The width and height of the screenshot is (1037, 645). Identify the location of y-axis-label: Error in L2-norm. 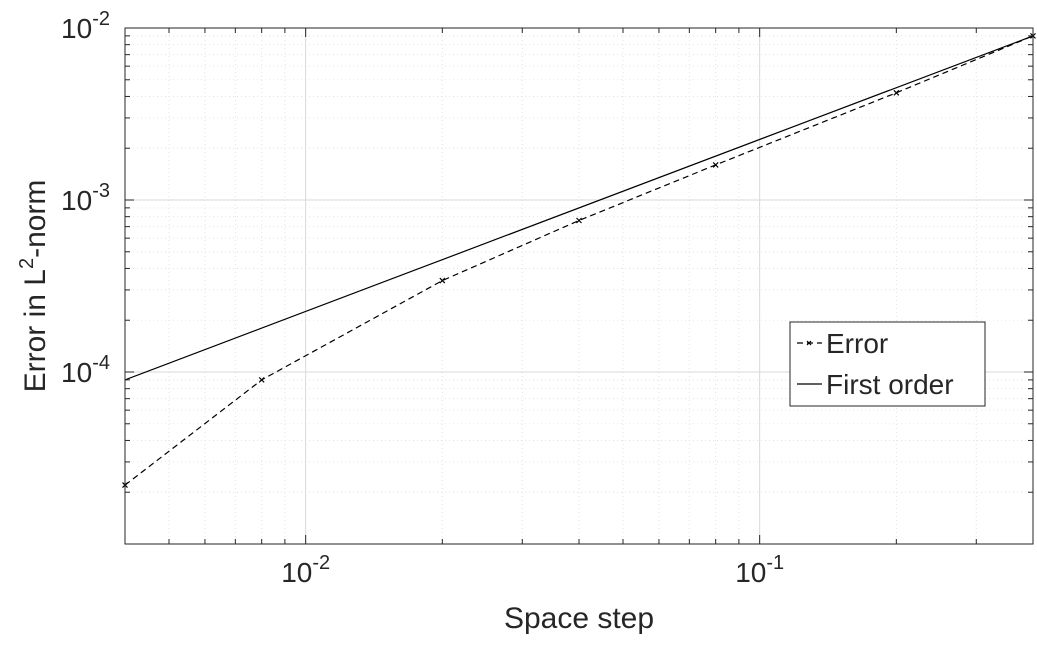
(34, 286).